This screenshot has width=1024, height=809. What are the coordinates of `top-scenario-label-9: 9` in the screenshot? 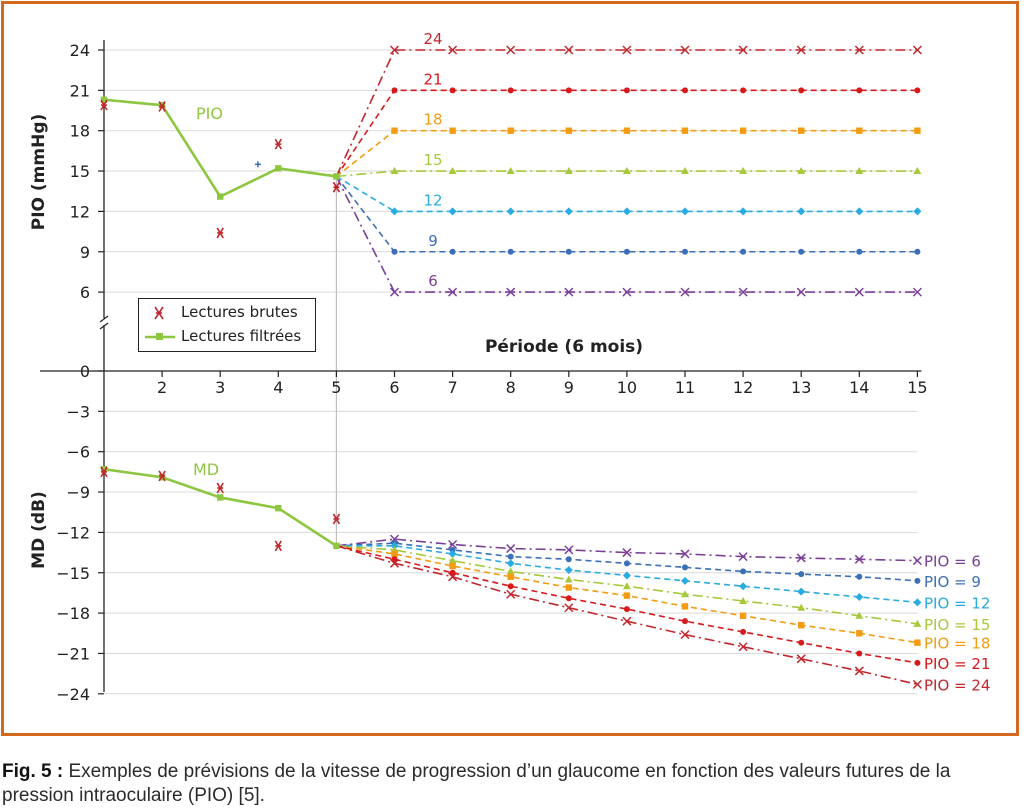 It's located at (433, 241).